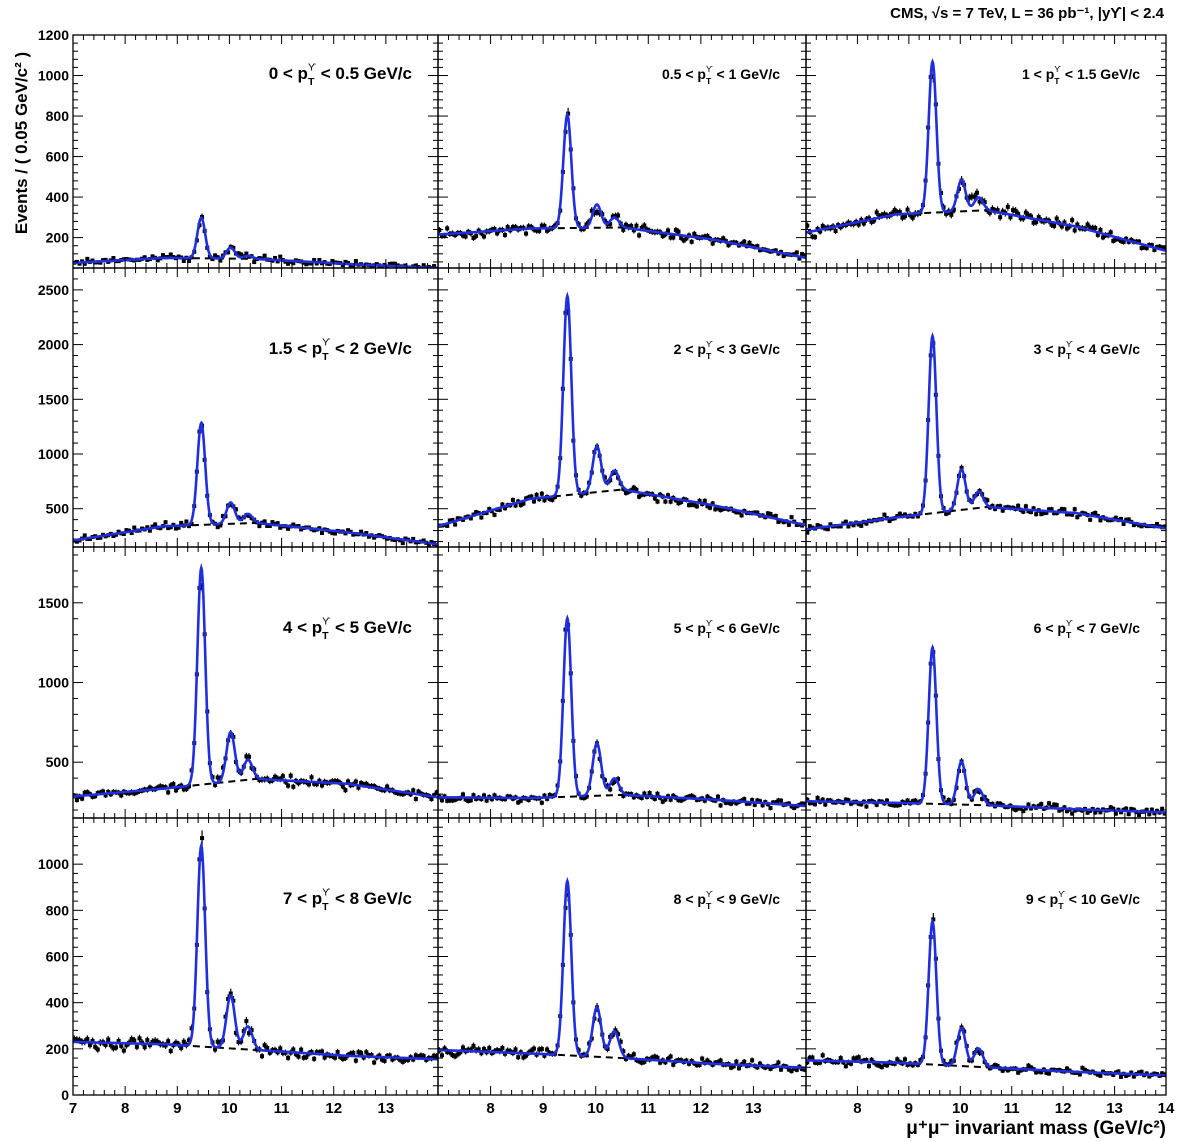 The height and width of the screenshot is (1142, 1184). Describe the element at coordinates (909, 1108) in the screenshot. I see `x-tick-label: 9` at that location.